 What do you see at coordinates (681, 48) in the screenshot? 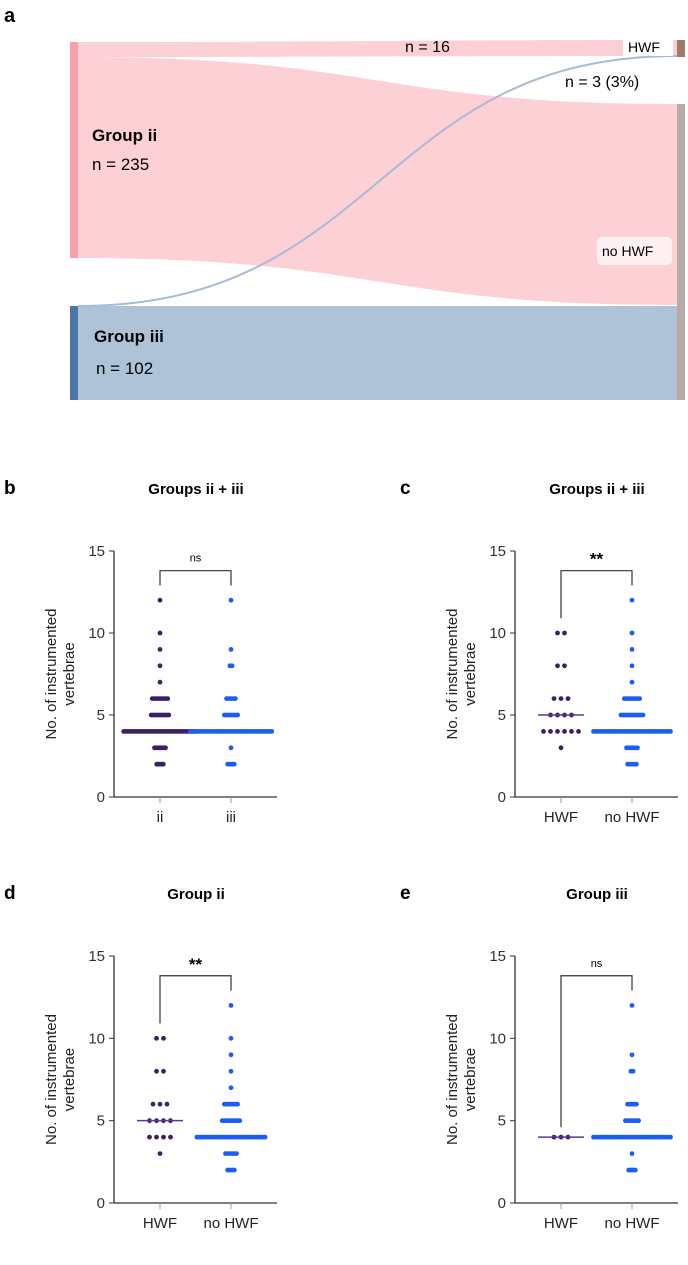
I see `node-hwf` at bounding box center [681, 48].